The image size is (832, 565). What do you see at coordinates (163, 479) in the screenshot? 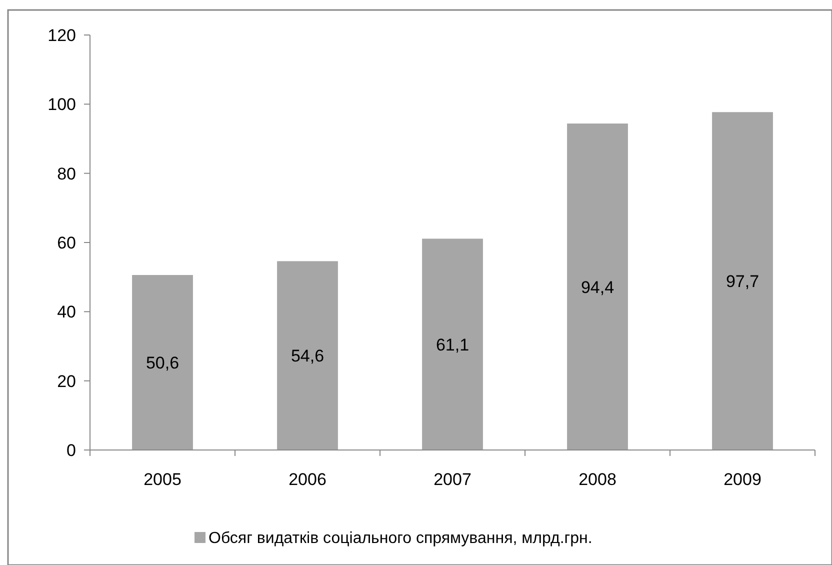
I see `x-tick-label: 2005` at bounding box center [163, 479].